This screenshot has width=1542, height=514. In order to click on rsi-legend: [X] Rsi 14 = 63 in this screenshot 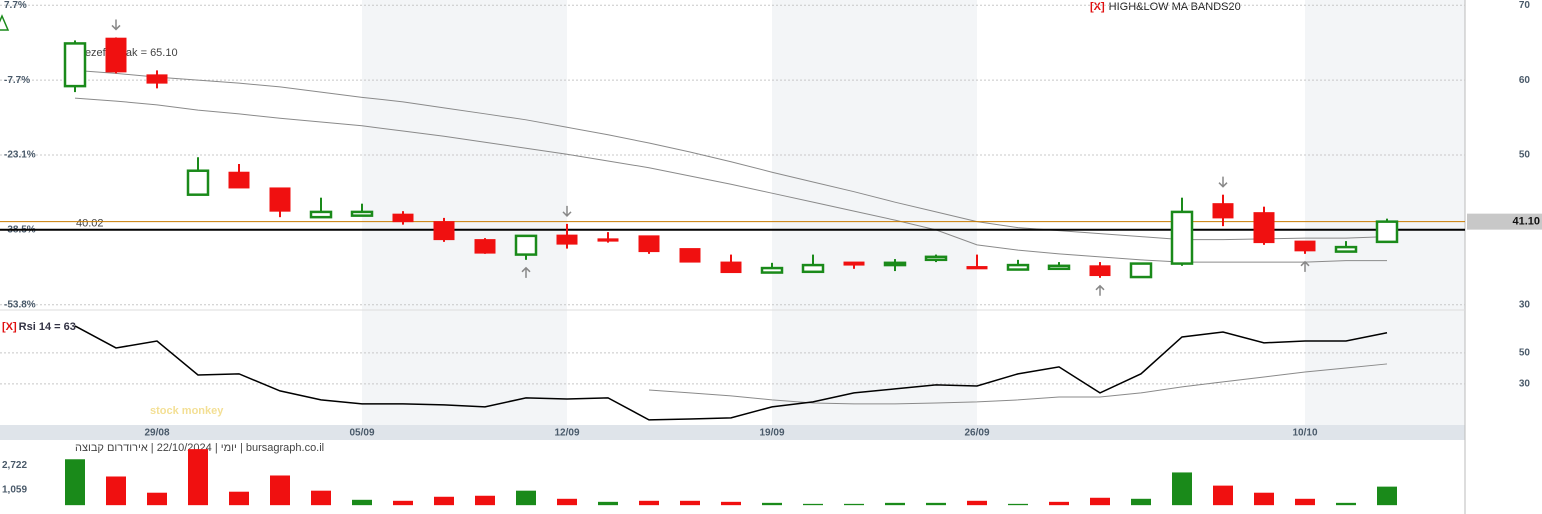, I will do `click(39, 327)`.